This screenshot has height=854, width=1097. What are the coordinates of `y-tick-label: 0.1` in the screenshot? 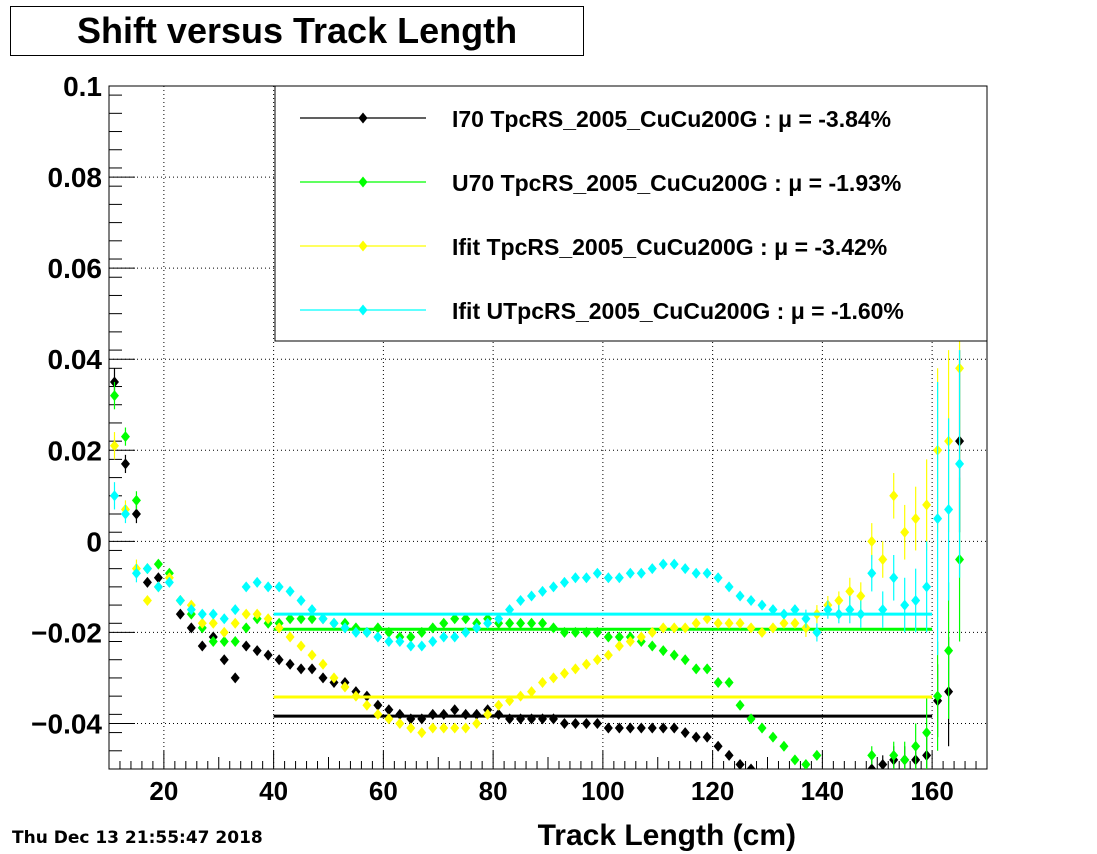 It's located at (82, 86).